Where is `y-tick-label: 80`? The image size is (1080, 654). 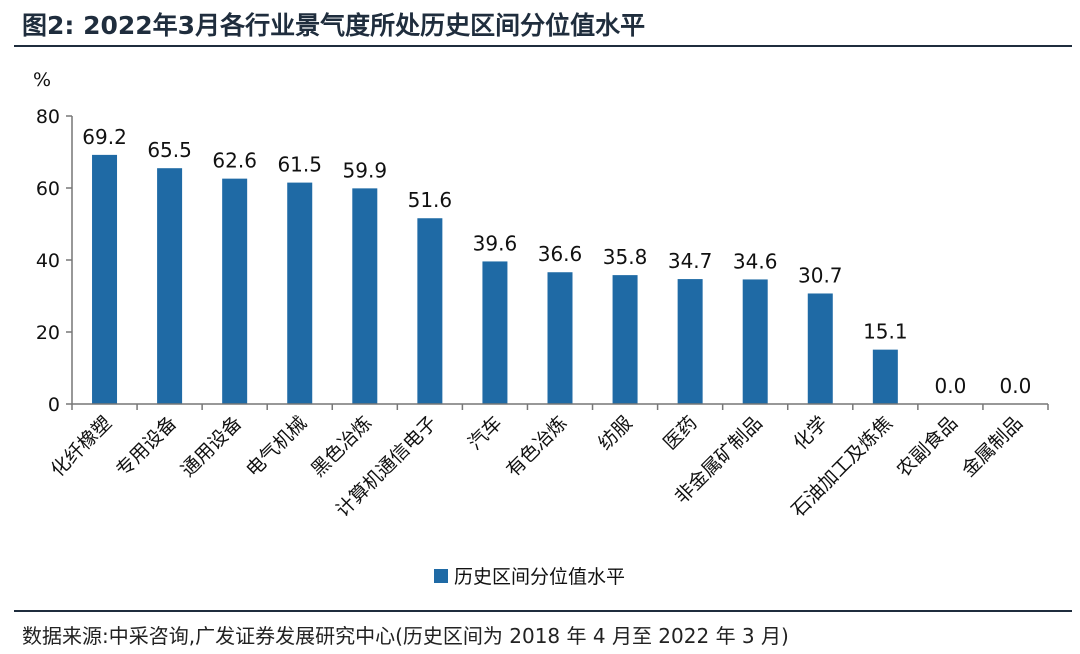 y-tick-label: 80 is located at coordinates (48, 117).